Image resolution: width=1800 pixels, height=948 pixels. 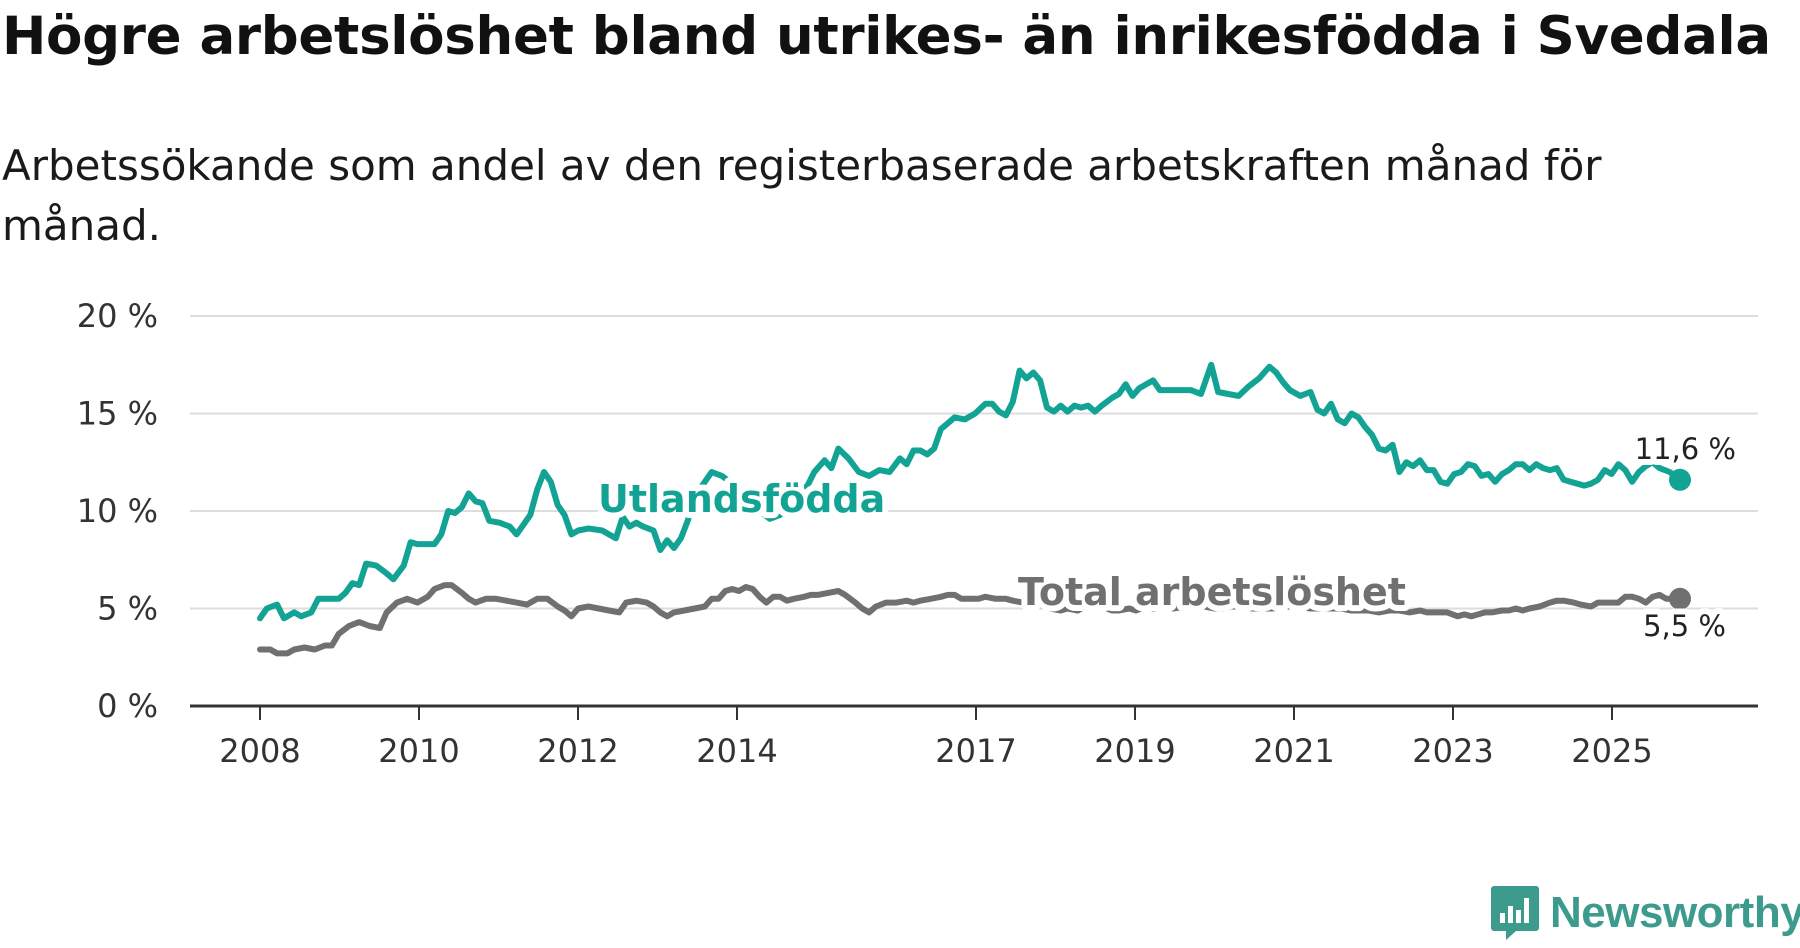 I want to click on x-tick-label: 2014, so click(x=736, y=751).